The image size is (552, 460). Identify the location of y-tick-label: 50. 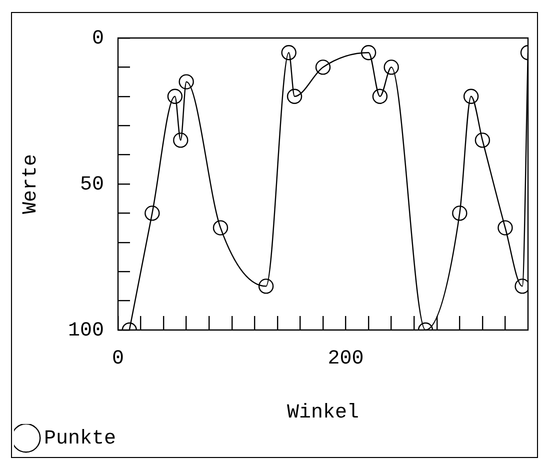
(92, 184).